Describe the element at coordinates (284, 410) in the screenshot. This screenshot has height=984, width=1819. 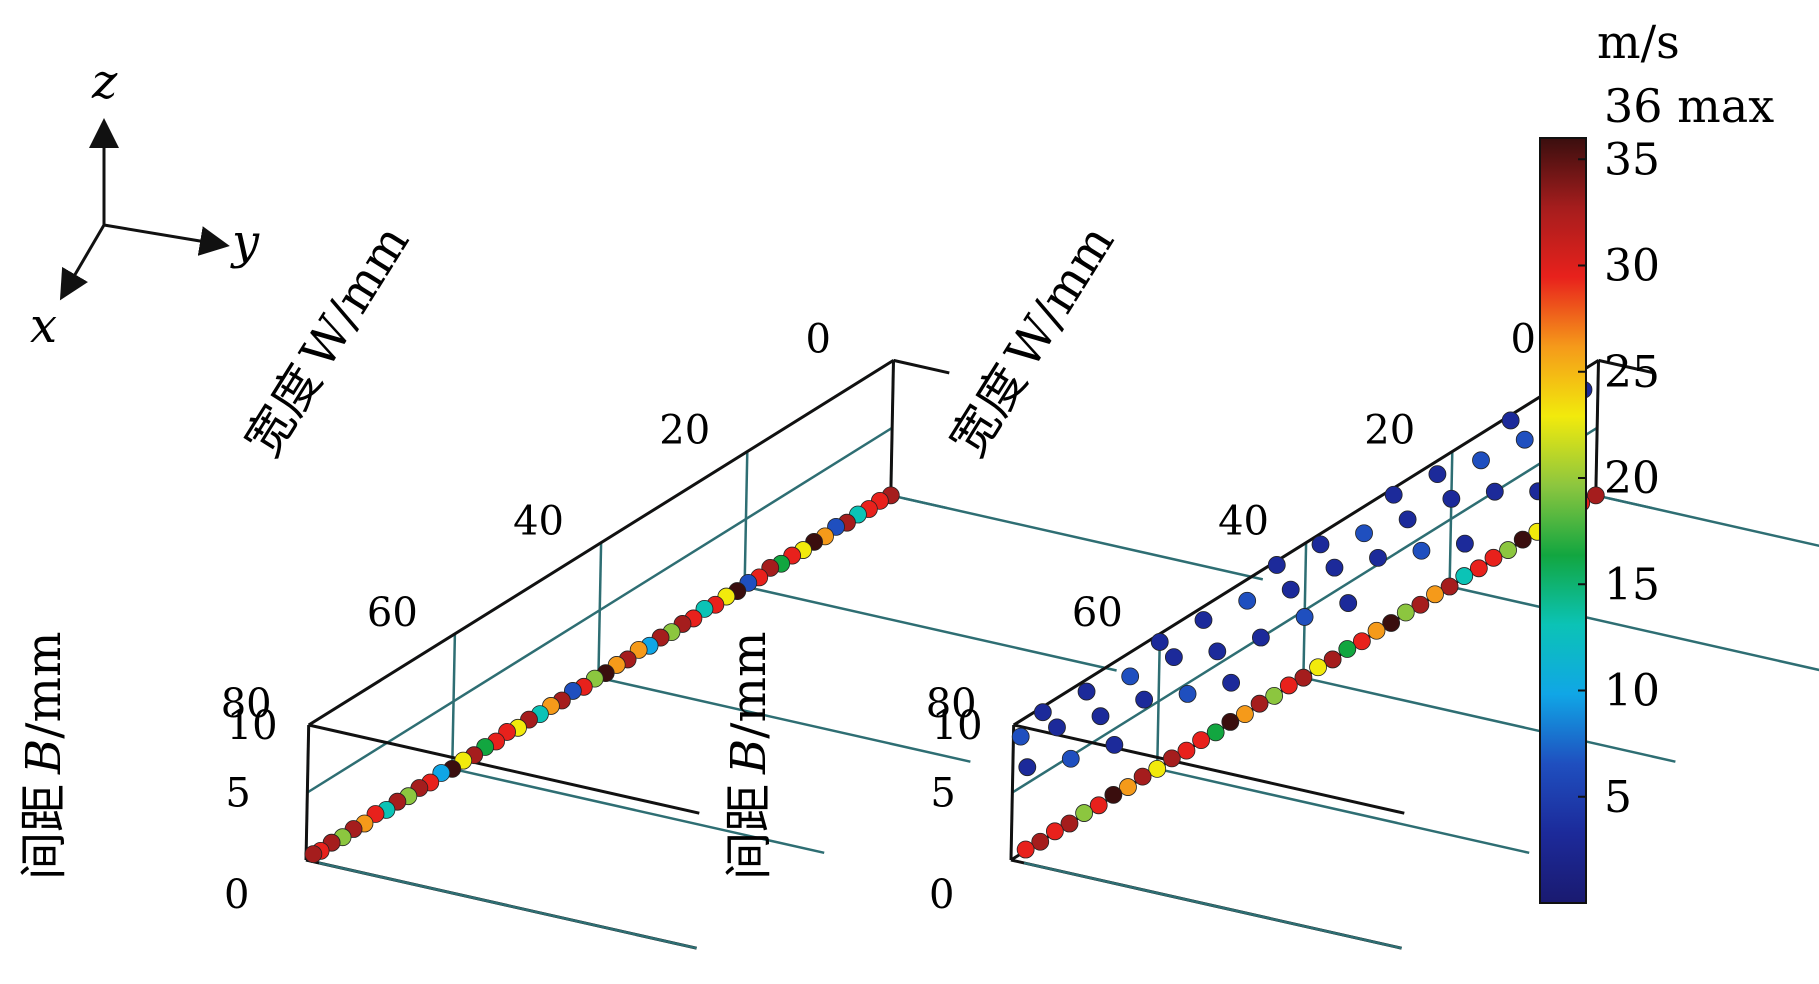
I see `width-axis-title-cn: 宽度` at that location.